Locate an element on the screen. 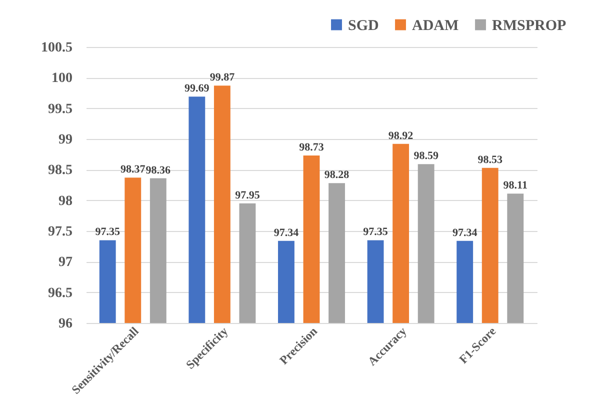 This screenshot has height=401, width=597. data-label: 98.59 is located at coordinates (426, 156).